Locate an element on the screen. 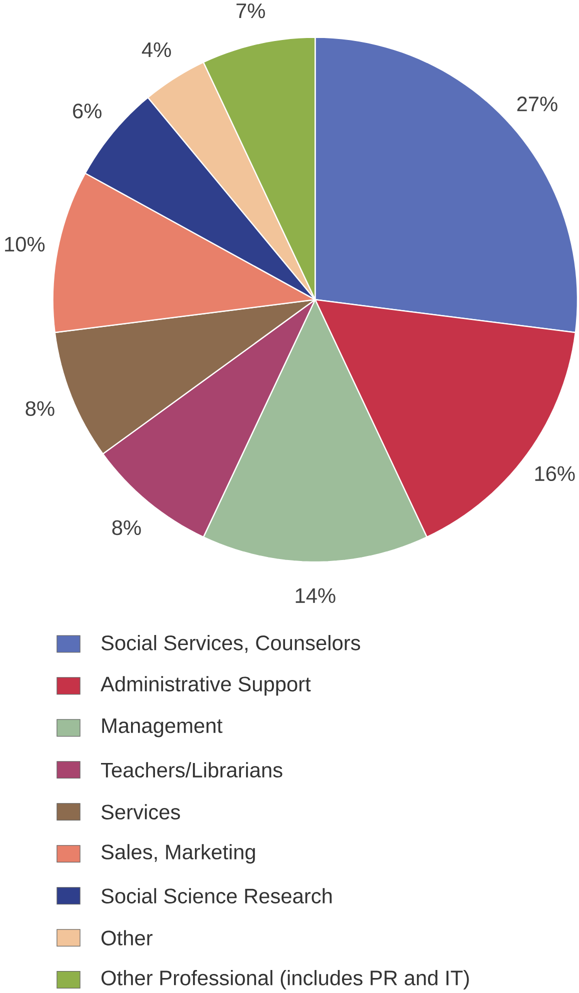  legend-label: Administrative Support is located at coordinates (205, 686).